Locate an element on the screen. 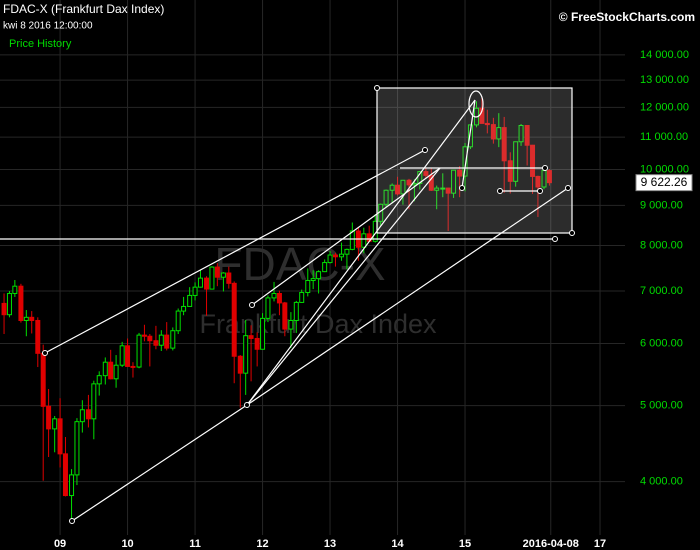 The width and height of the screenshot is (700, 550). x-tick-label: 13 is located at coordinates (330, 544).